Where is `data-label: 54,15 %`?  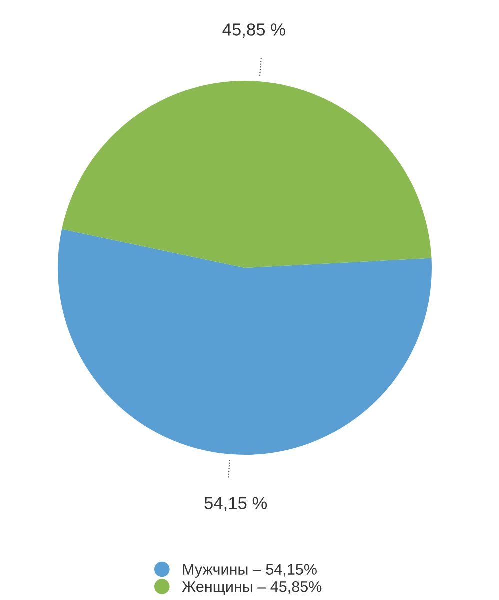
data-label: 54,15 % is located at coordinates (236, 504).